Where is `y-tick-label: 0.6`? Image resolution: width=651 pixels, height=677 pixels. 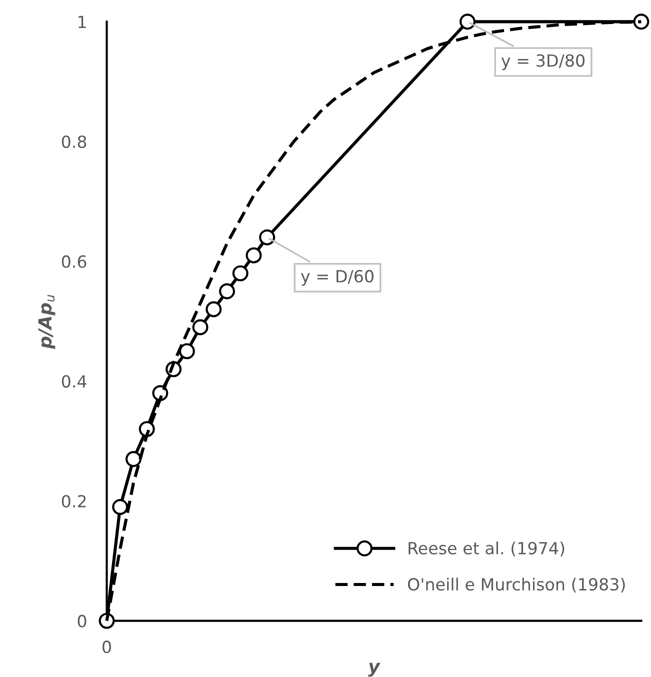 y-tick-label: 0.6 is located at coordinates (74, 261).